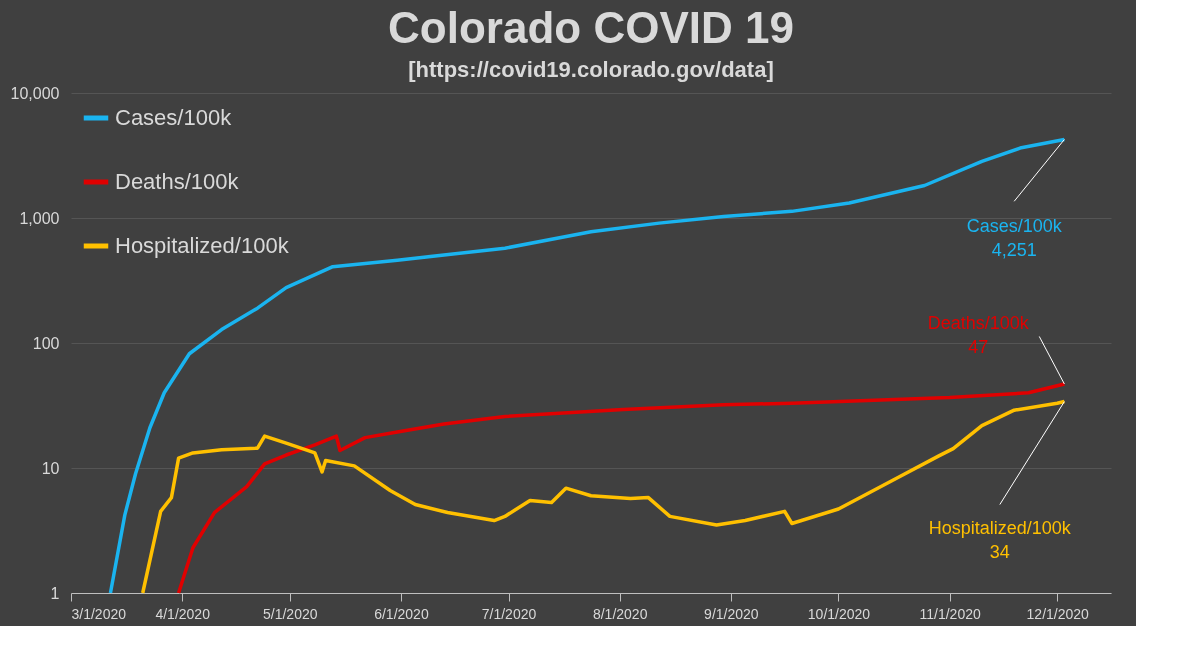 The image size is (1200, 657). I want to click on annotation: Deaths/100k 47, so click(978, 335).